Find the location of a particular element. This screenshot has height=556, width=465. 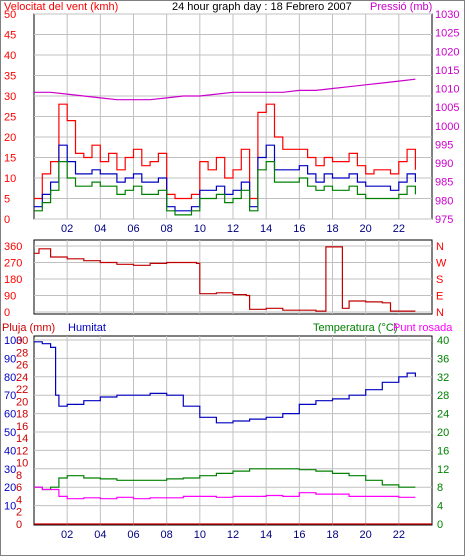

humidity-tick-label: 30 is located at coordinates (10, 470).